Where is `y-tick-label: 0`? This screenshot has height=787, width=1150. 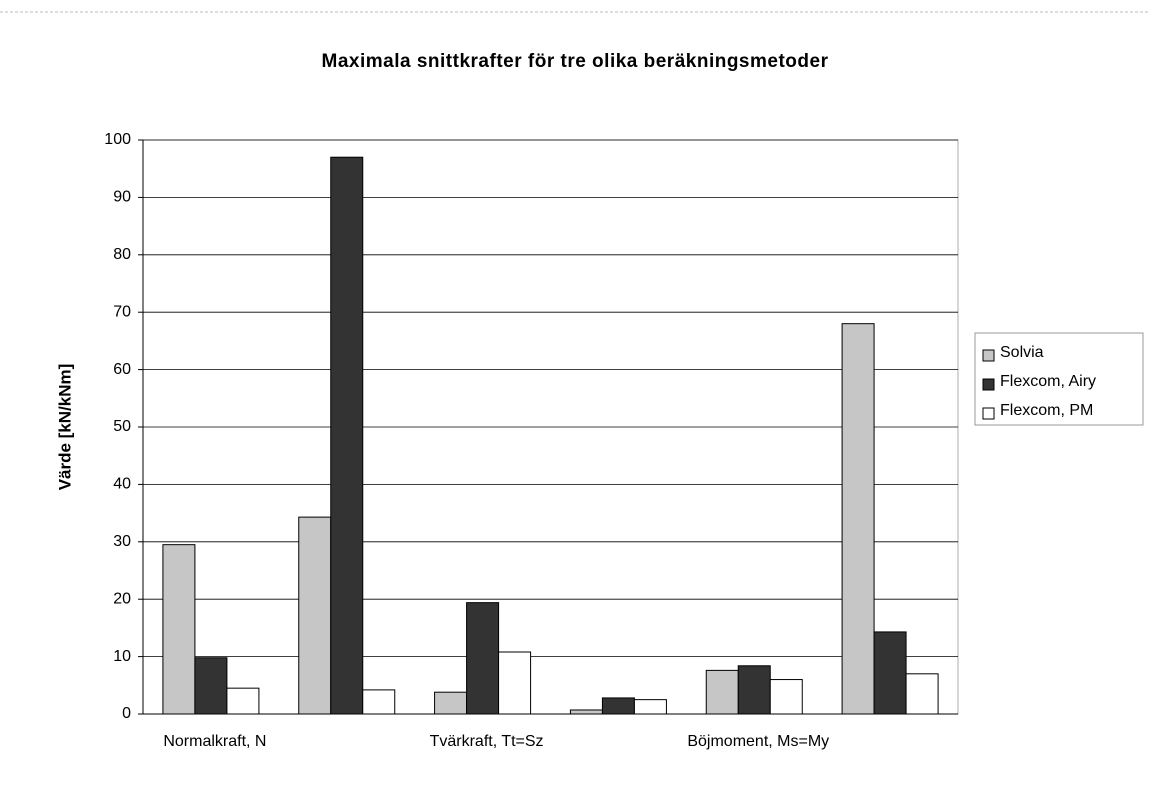 y-tick-label: 0 is located at coordinates (126, 713).